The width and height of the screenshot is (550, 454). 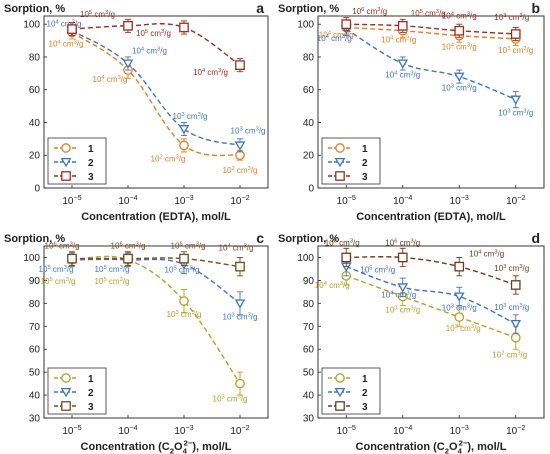 I want to click on legend-item-1: 1, so click(x=74, y=149).